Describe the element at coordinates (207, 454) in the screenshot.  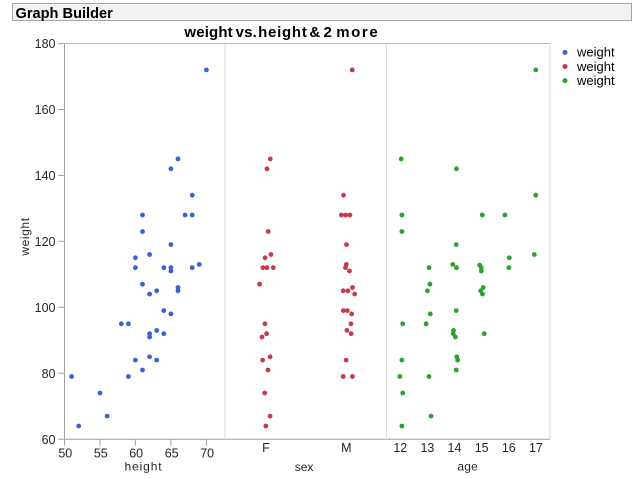
I see `svg-text: 70` at that location.